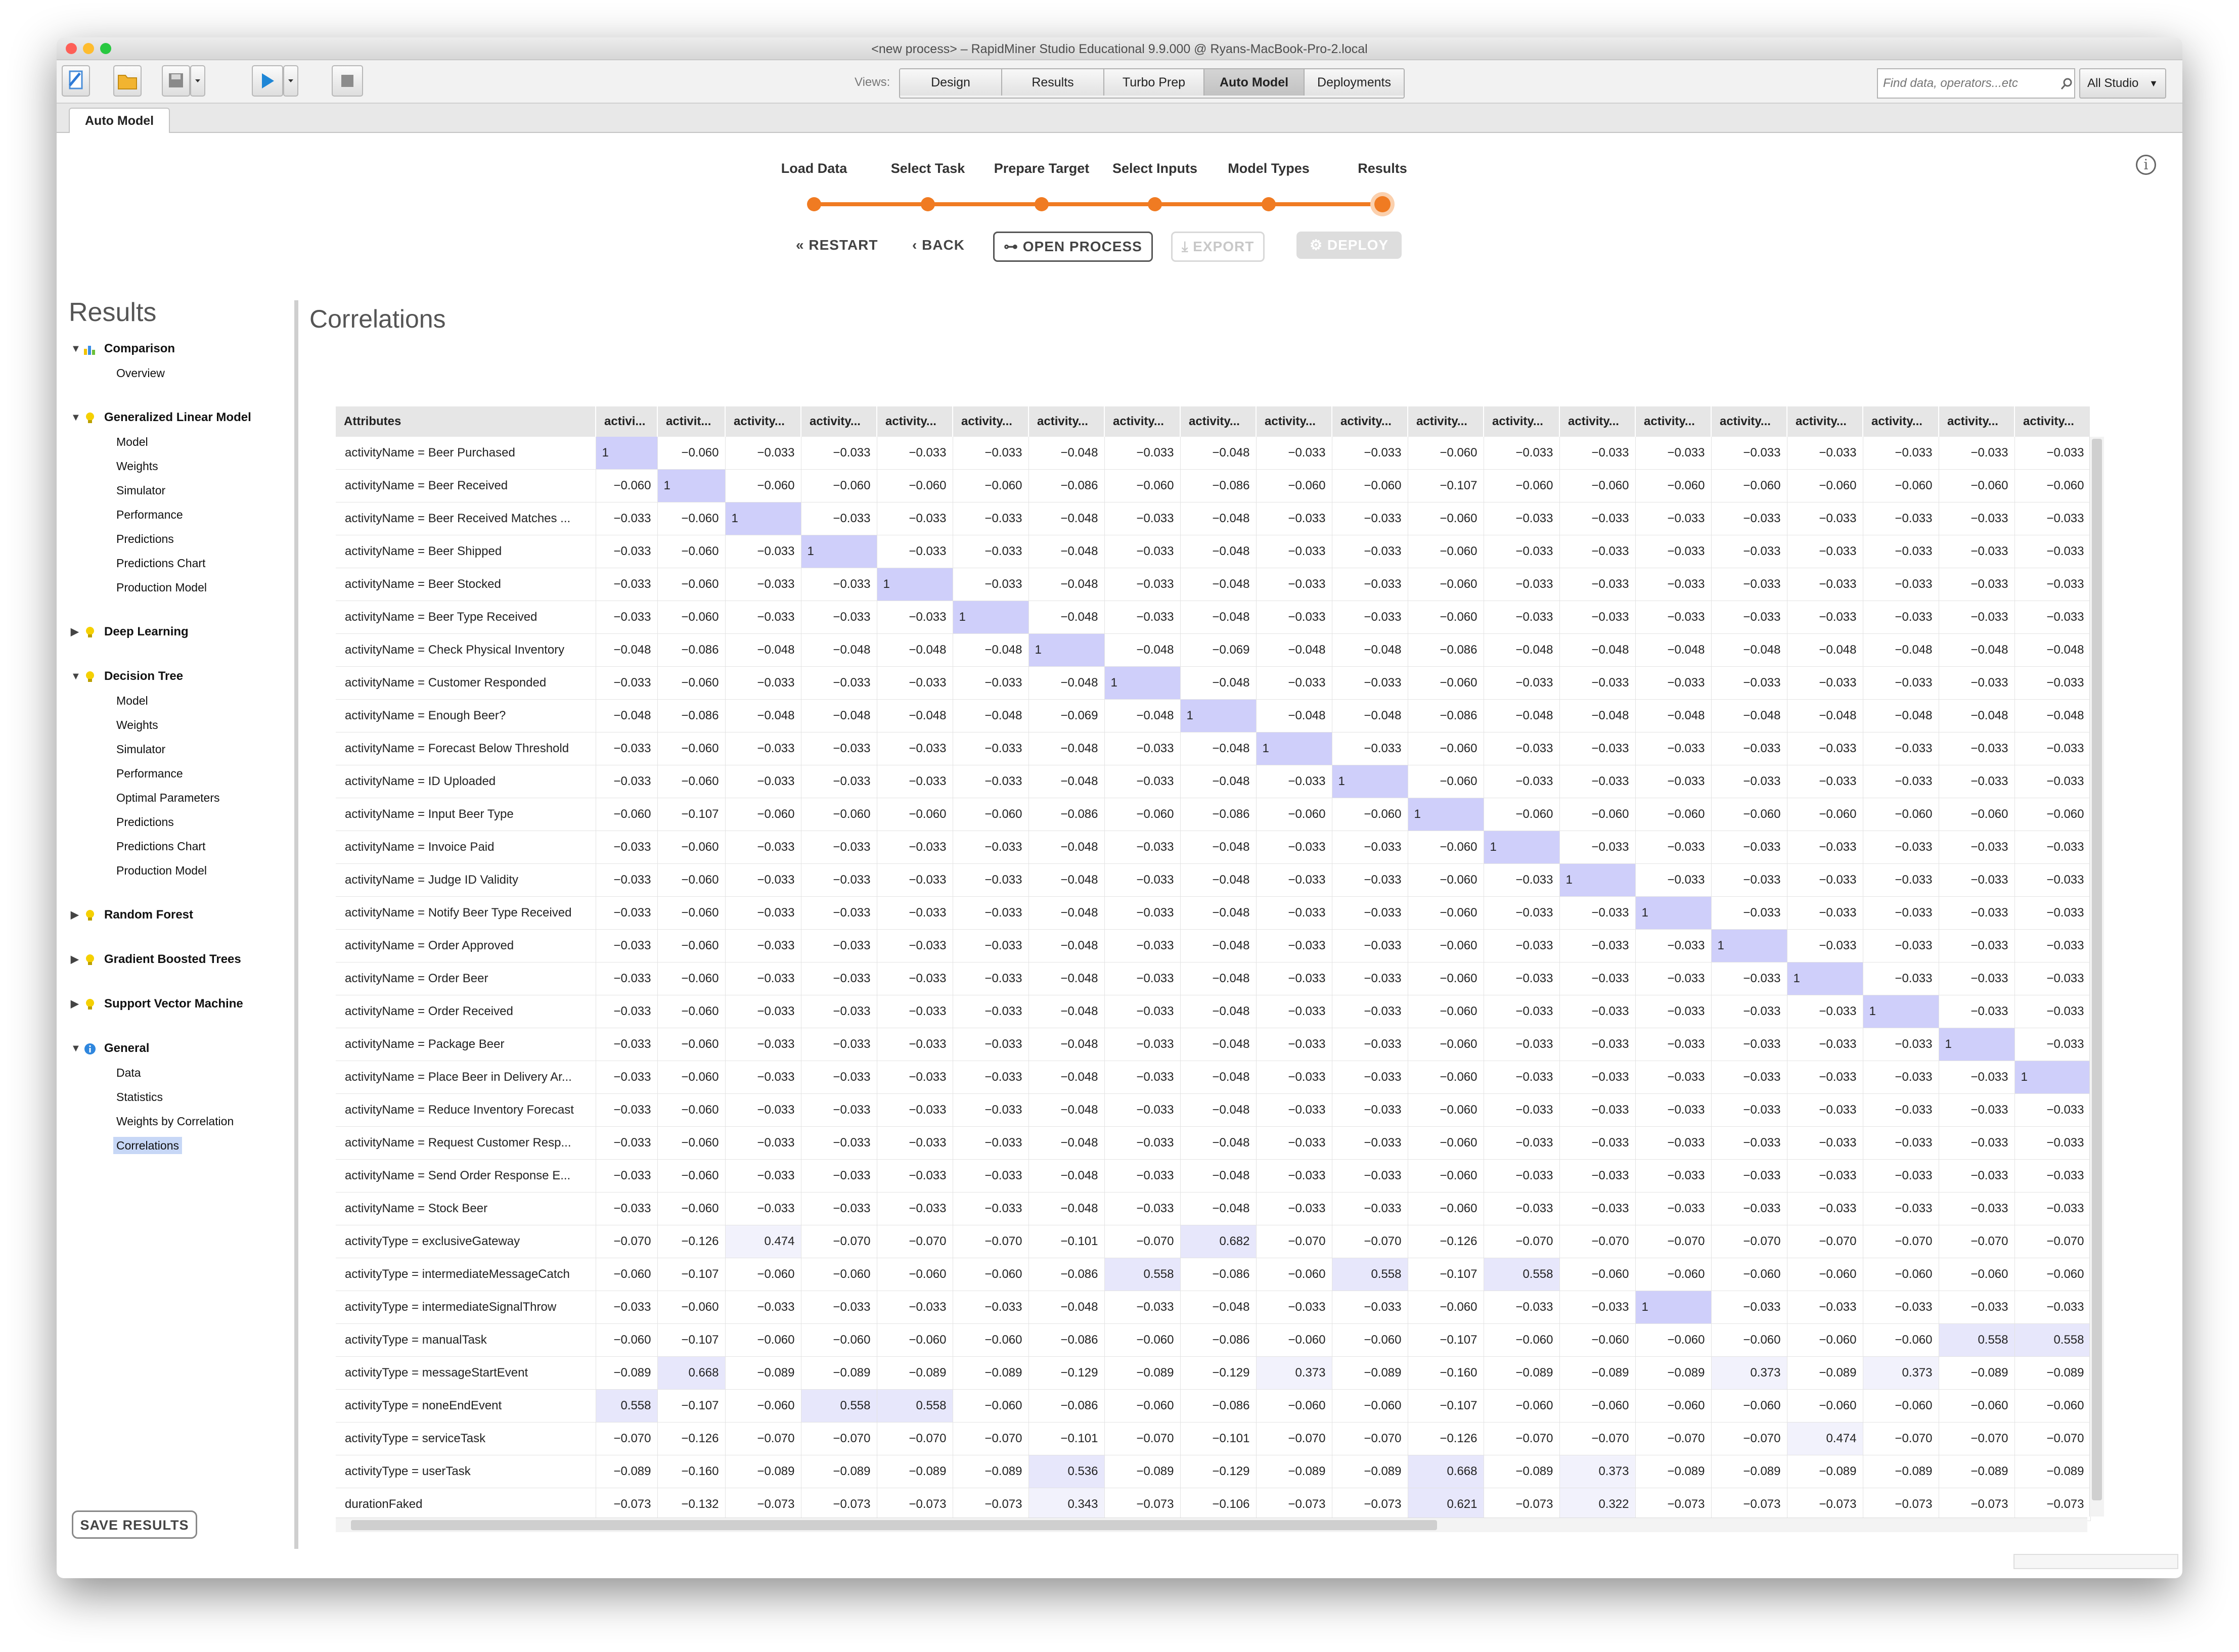  Describe the element at coordinates (134, 1524) in the screenshot. I see `save-results-button: SAVE RESULTS` at that location.